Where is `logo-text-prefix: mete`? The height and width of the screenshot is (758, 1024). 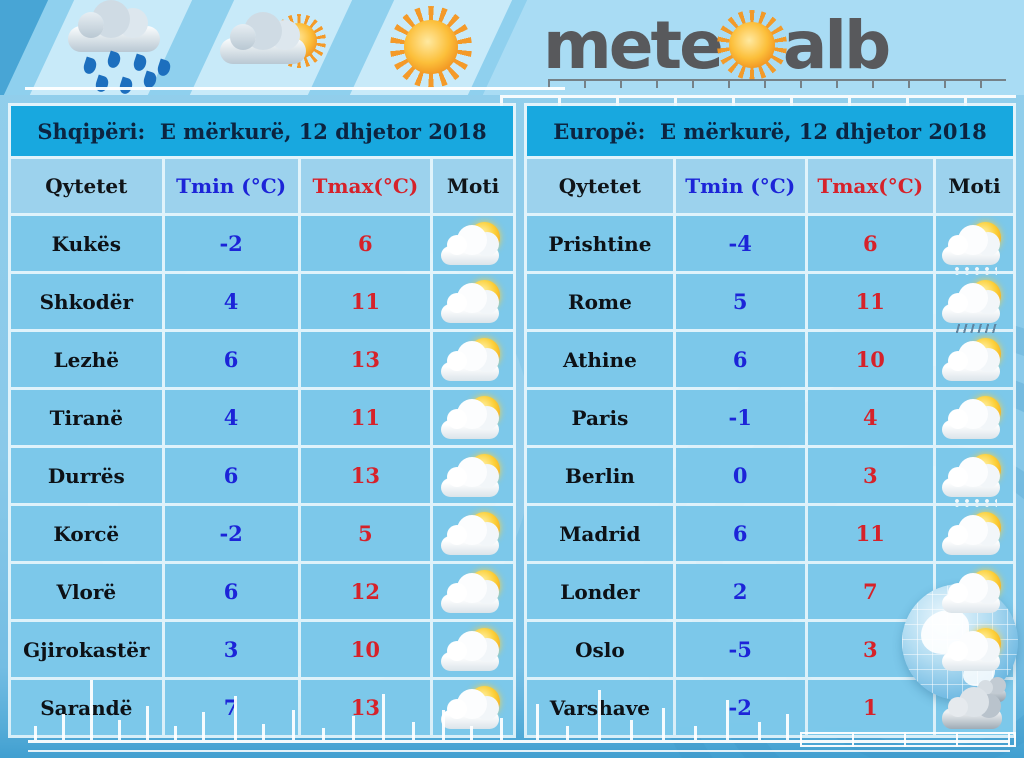 logo-text-prefix: mete is located at coordinates (633, 45).